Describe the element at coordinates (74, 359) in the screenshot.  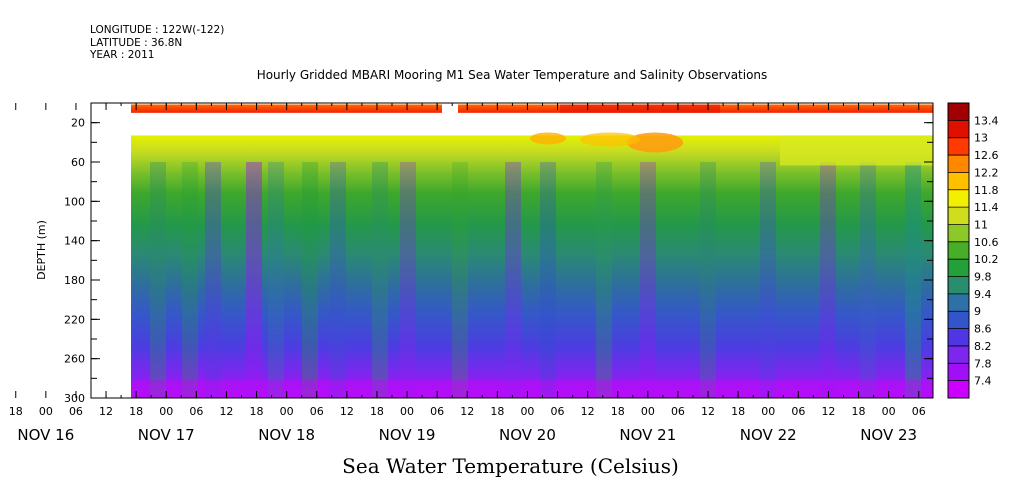
I see `y-tick-label: 260` at that location.